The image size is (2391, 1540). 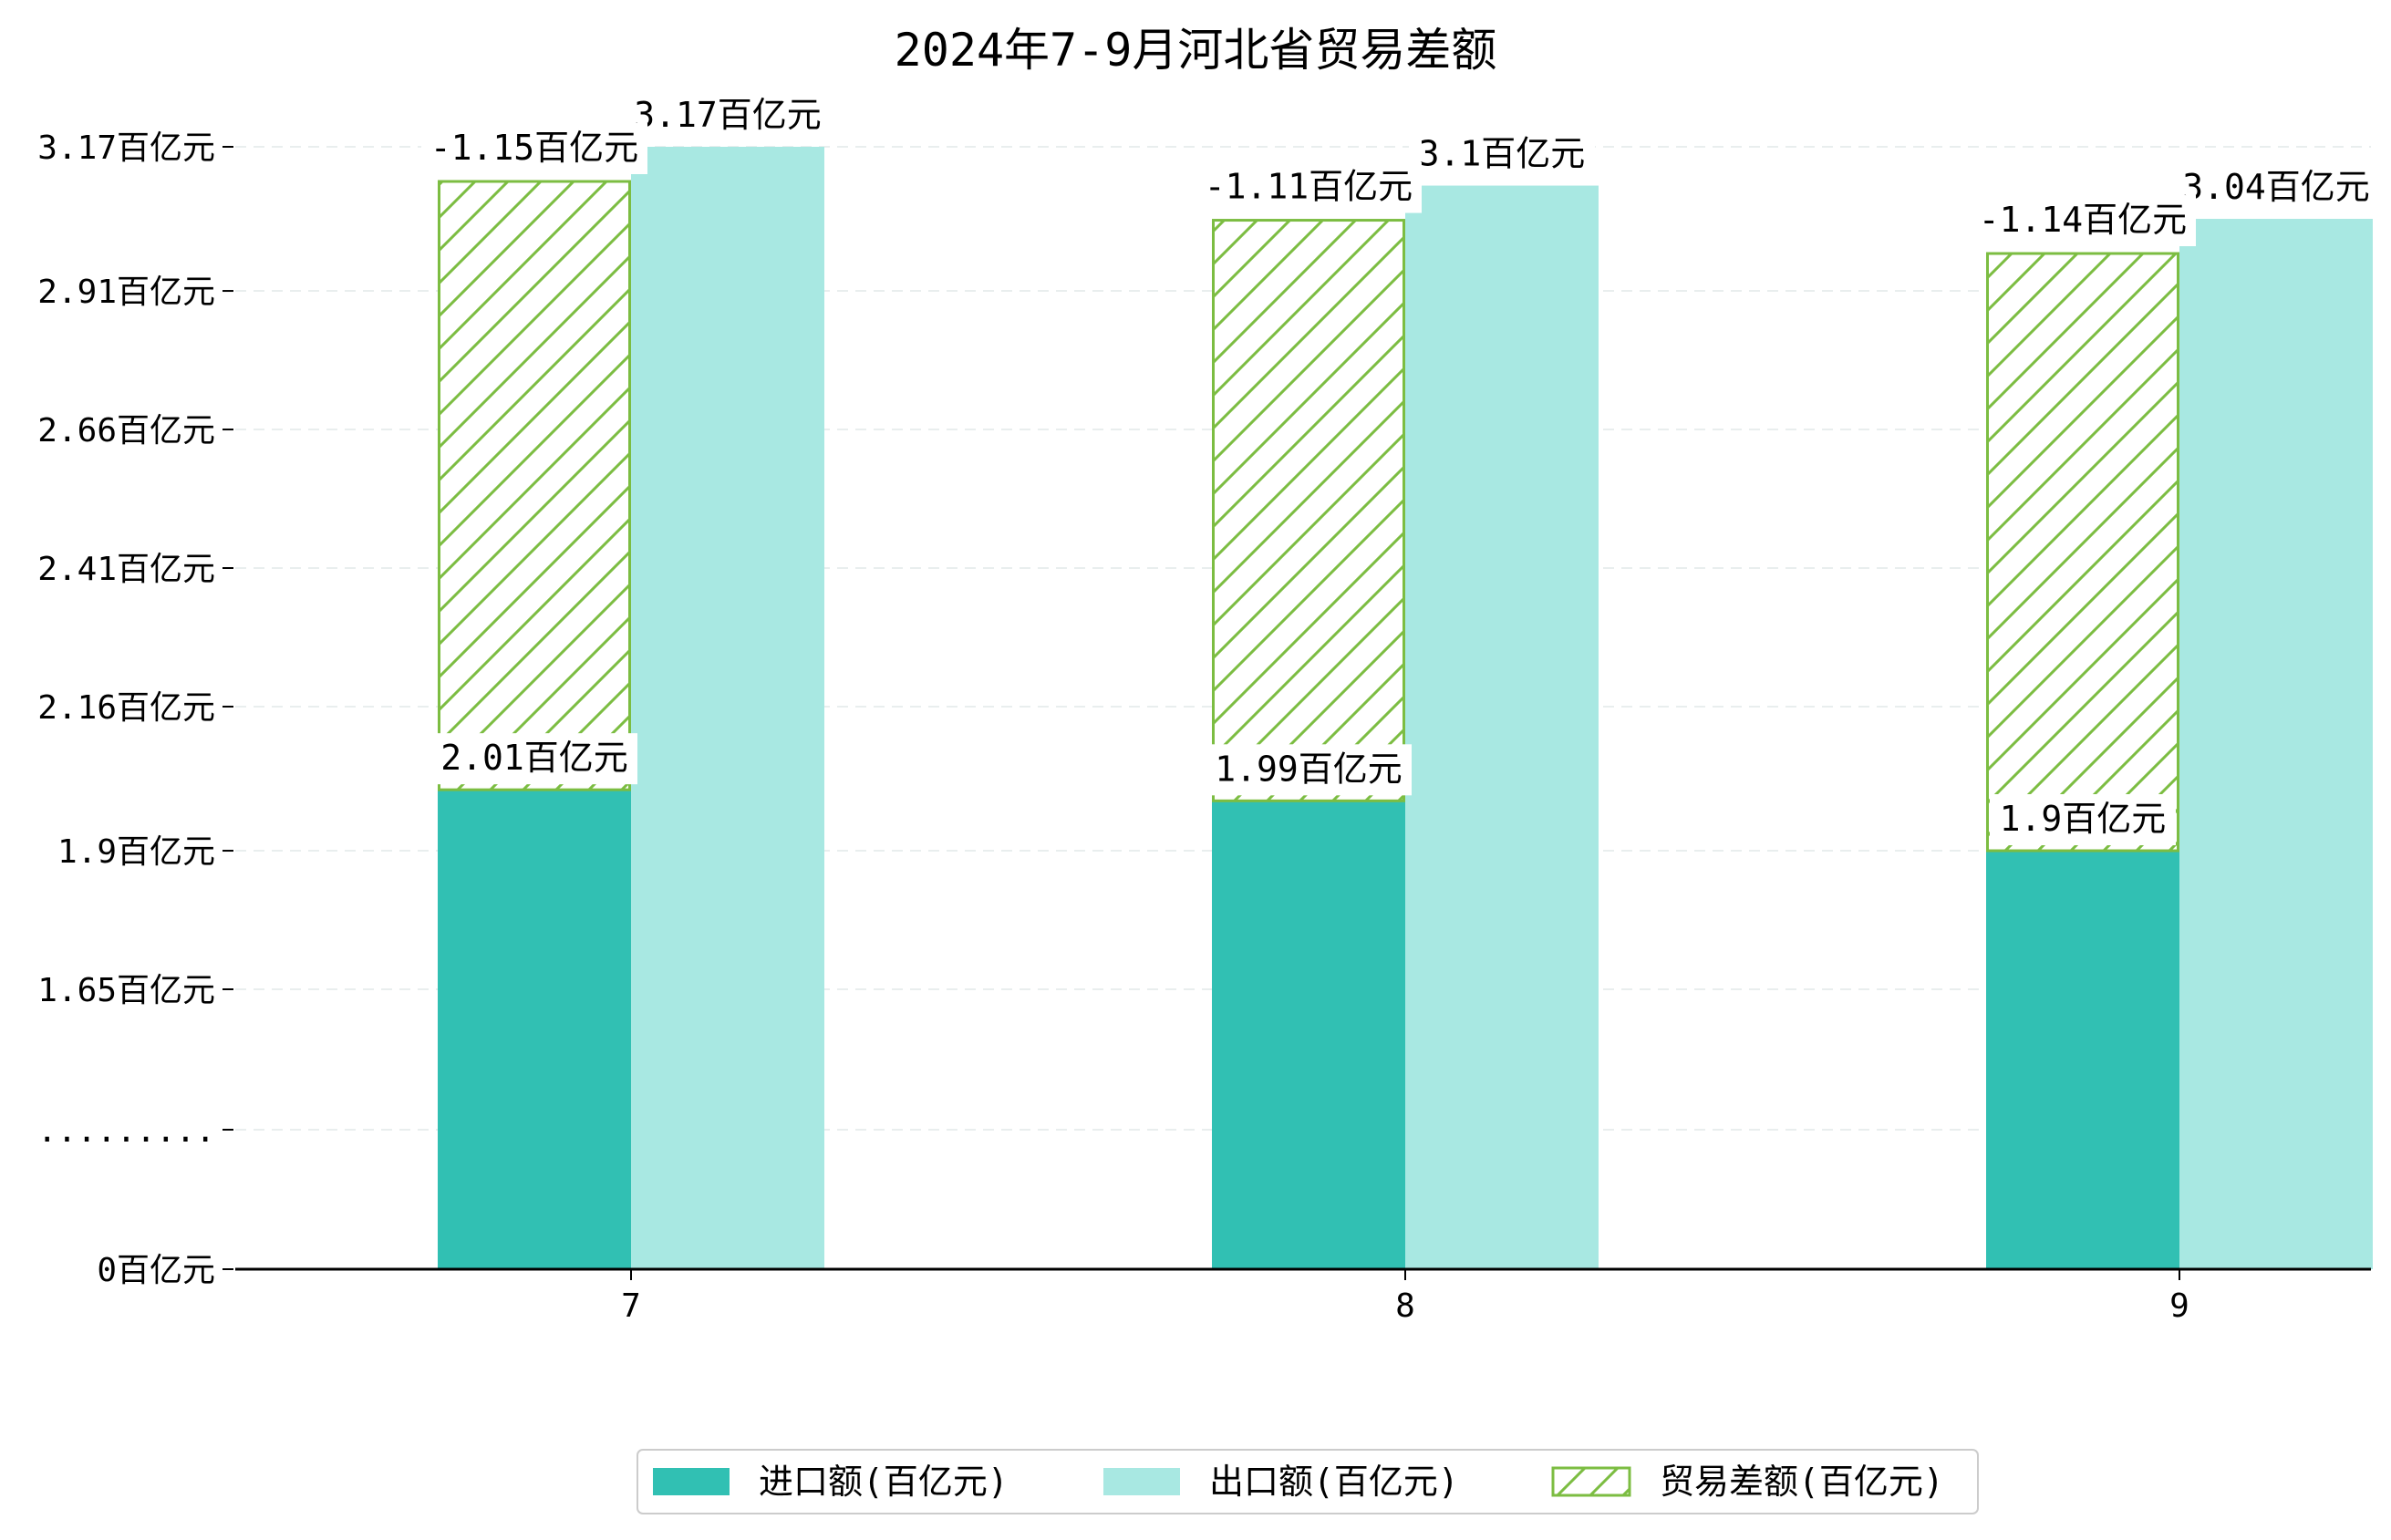 I want to click on x-tick-label: 7, so click(x=631, y=1306).